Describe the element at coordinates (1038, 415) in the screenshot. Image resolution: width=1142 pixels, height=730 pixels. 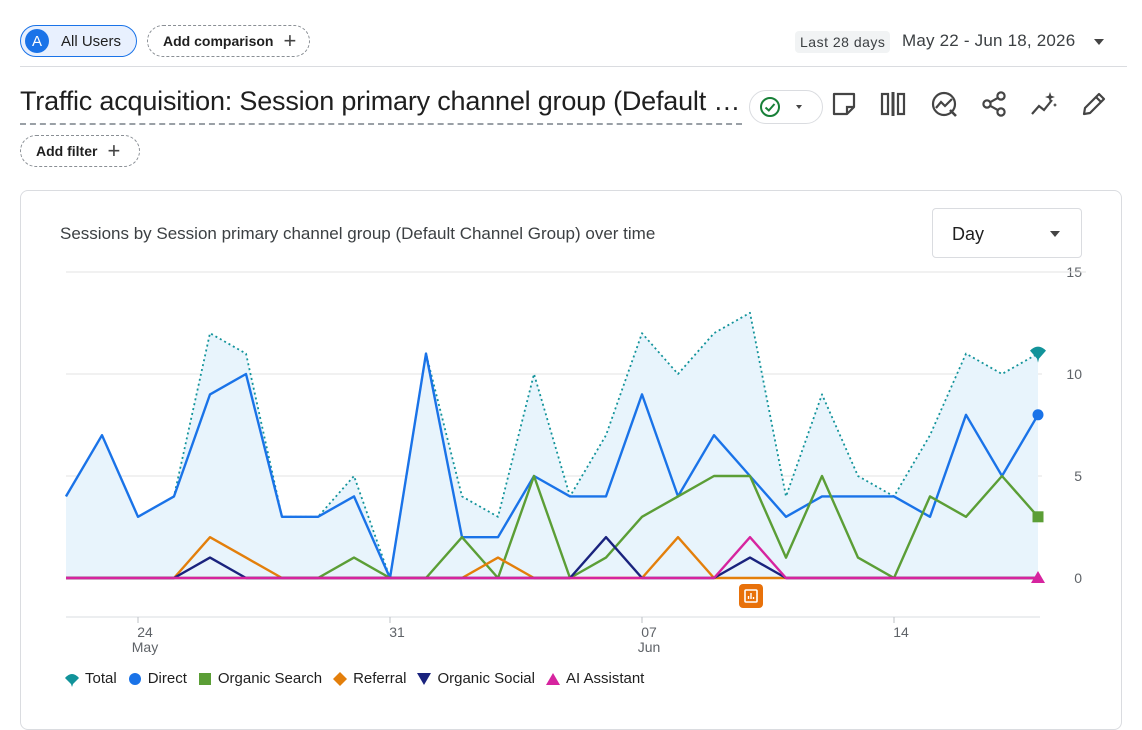
I see `end-marker-direct` at that location.